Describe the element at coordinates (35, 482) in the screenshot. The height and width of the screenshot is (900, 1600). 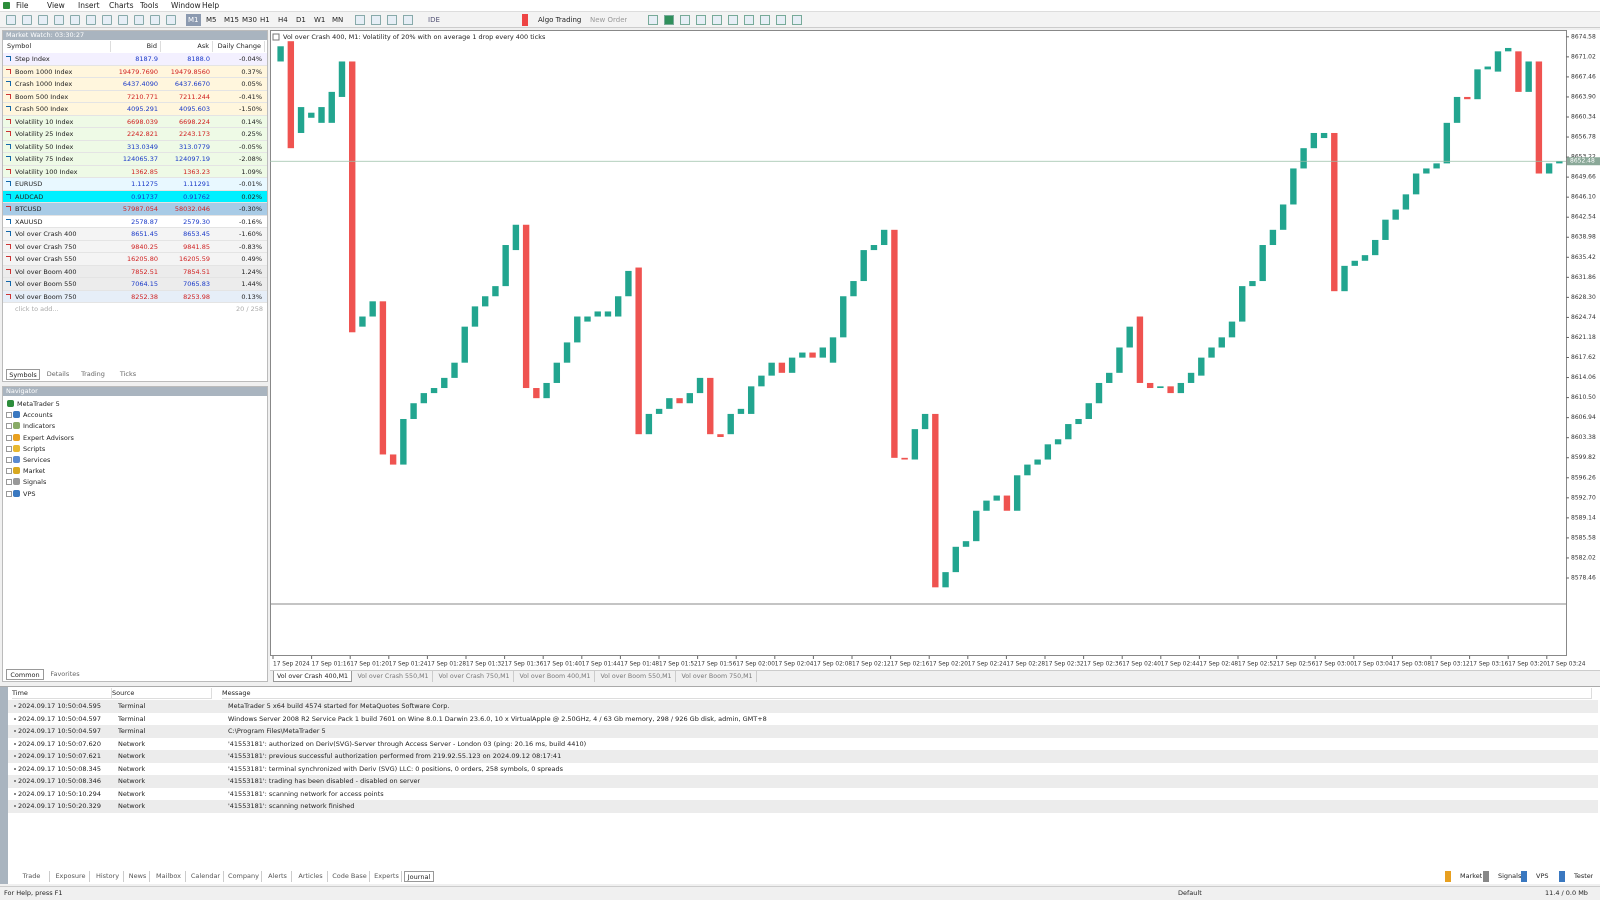
I see `tree-item: Signals` at that location.